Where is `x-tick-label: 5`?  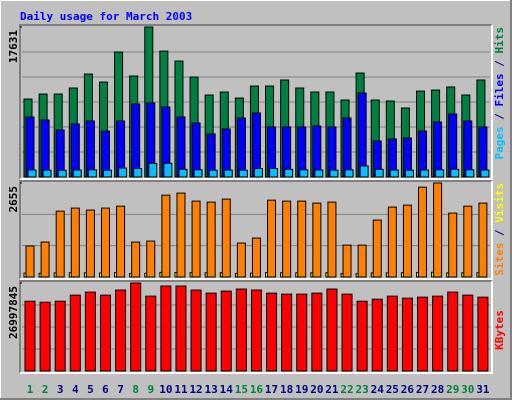
x-tick-label: 5 is located at coordinates (90, 389).